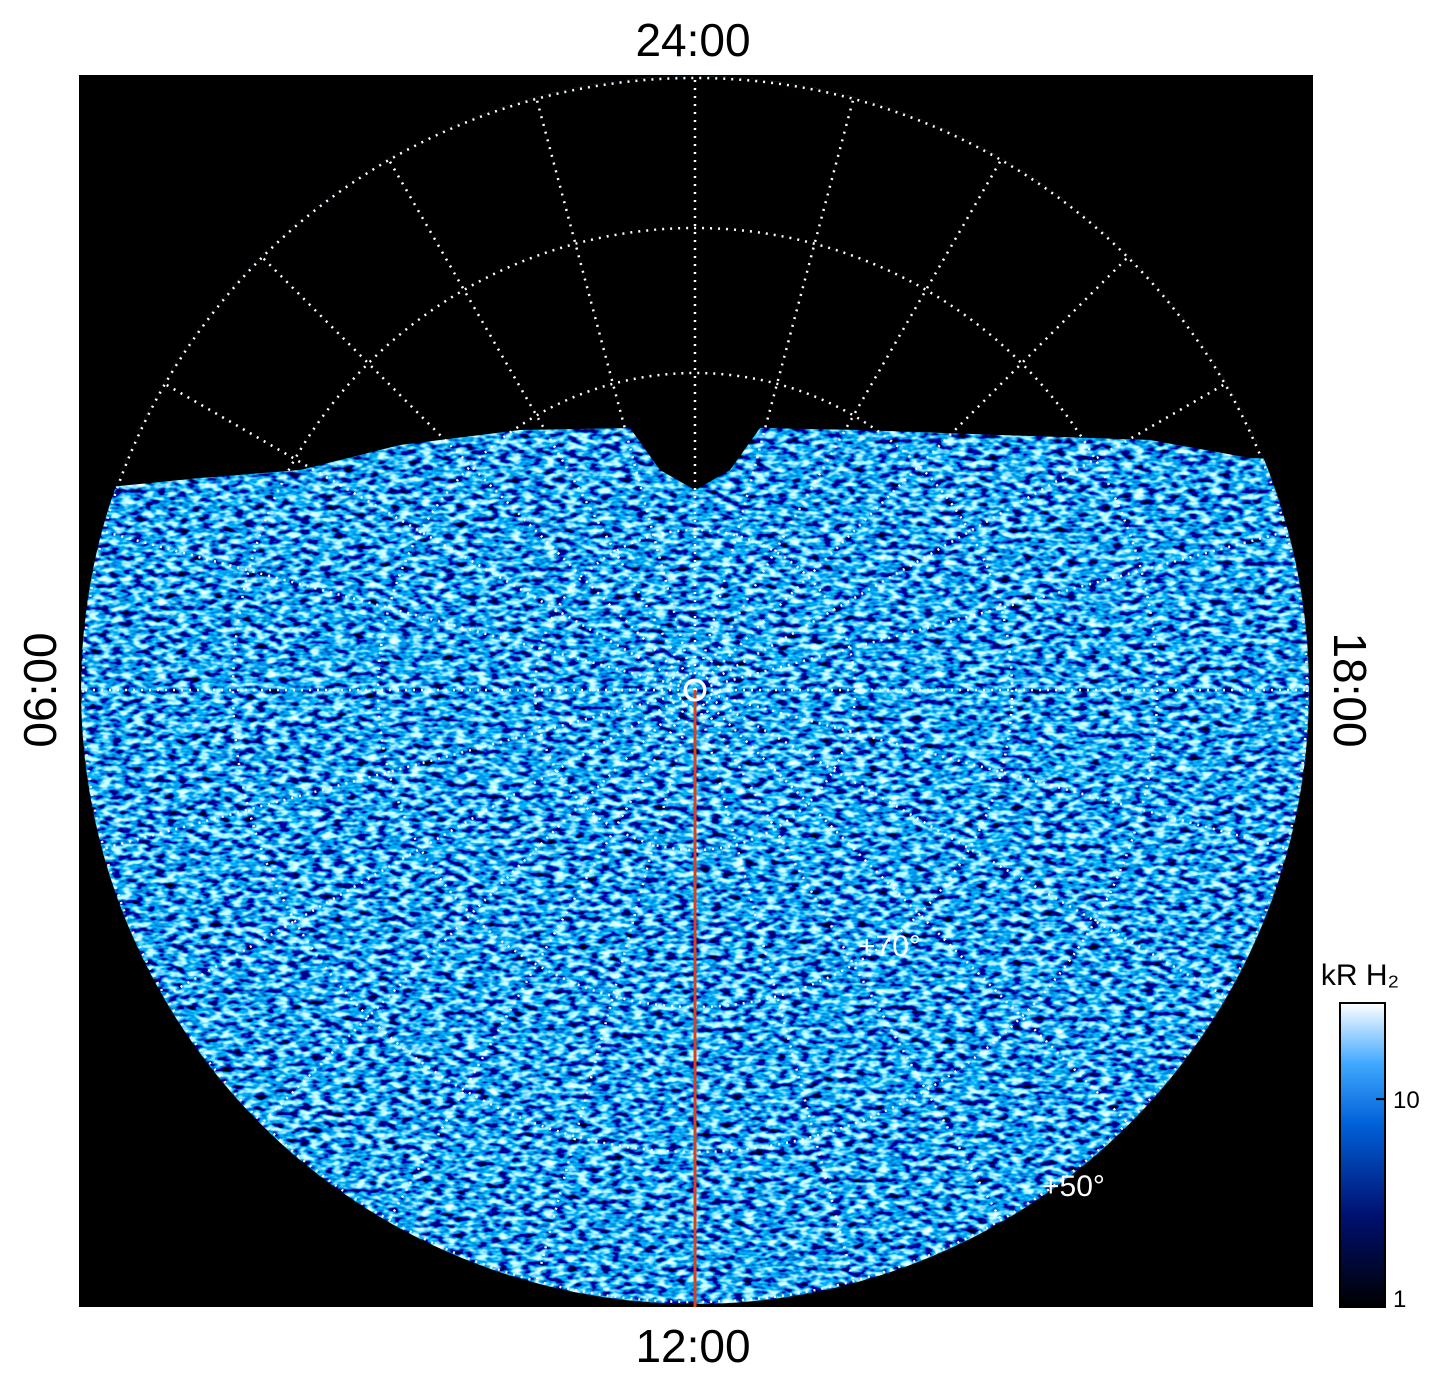  I want to click on pole-marker, so click(695, 690).